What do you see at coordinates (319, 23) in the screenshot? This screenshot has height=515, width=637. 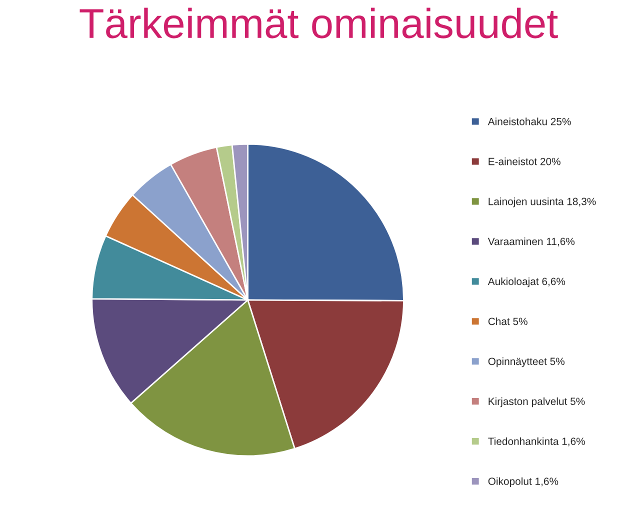 I see `chart-title: Tärkeimmät ominaisuudet` at bounding box center [319, 23].